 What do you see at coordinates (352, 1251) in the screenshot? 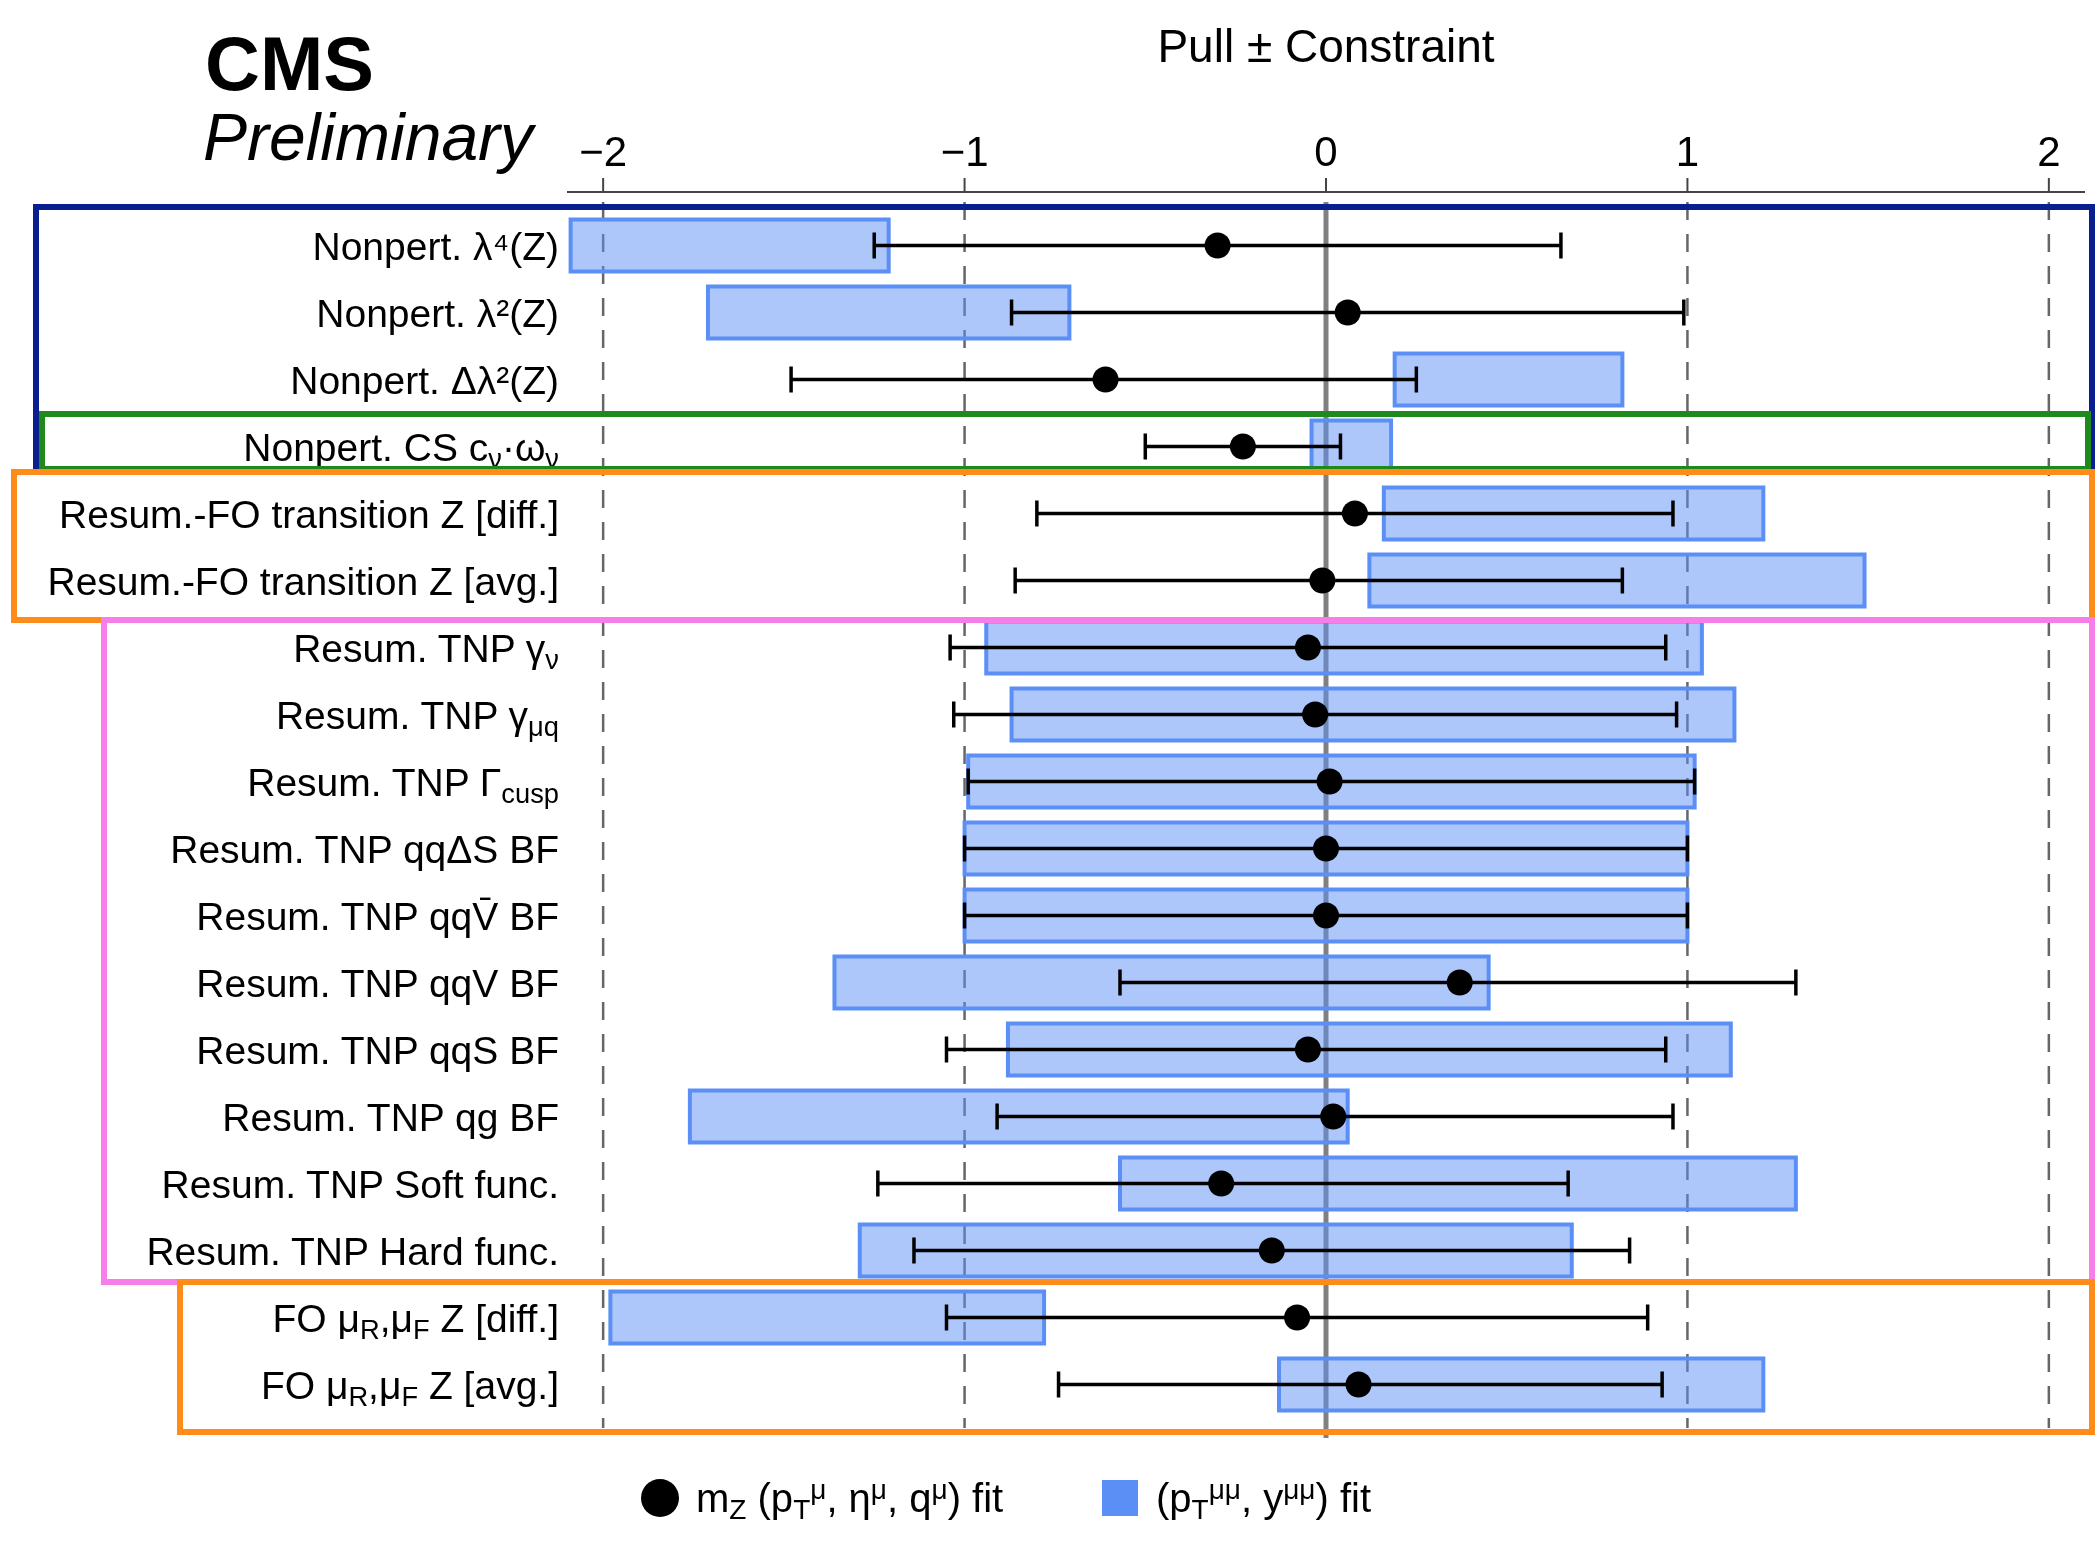
I see `y-tick-label: Resum. TNP Hard func.` at bounding box center [352, 1251].